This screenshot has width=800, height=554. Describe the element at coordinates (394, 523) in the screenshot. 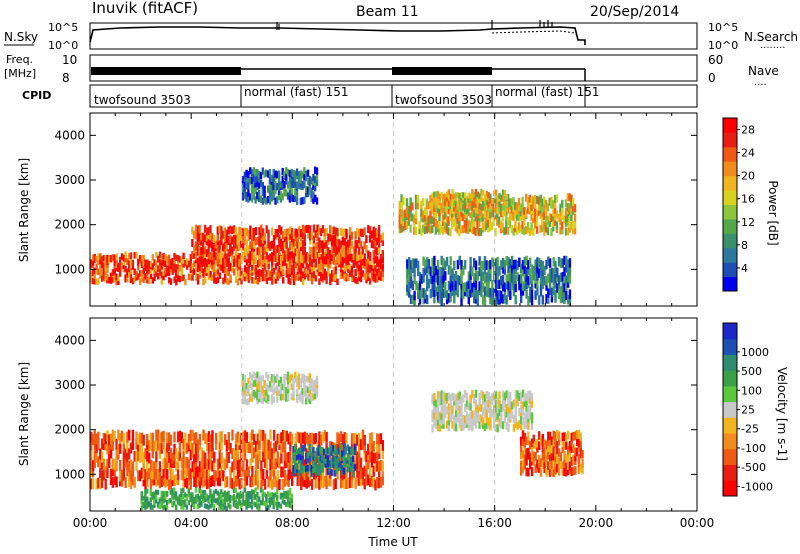

I see `x-tick-labels: 00:00 04:00 08:00 12:00 16:00 20:00 00:00` at that location.